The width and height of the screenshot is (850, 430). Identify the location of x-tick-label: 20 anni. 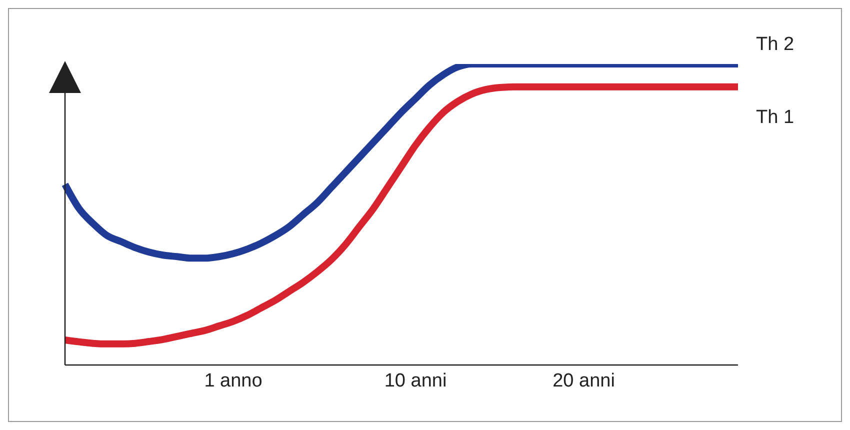
(583, 381).